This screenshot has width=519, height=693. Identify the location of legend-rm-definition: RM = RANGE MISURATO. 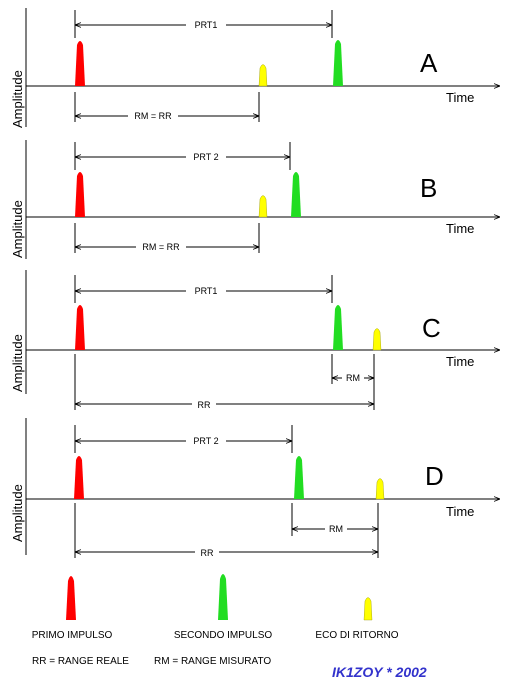
(212, 661).